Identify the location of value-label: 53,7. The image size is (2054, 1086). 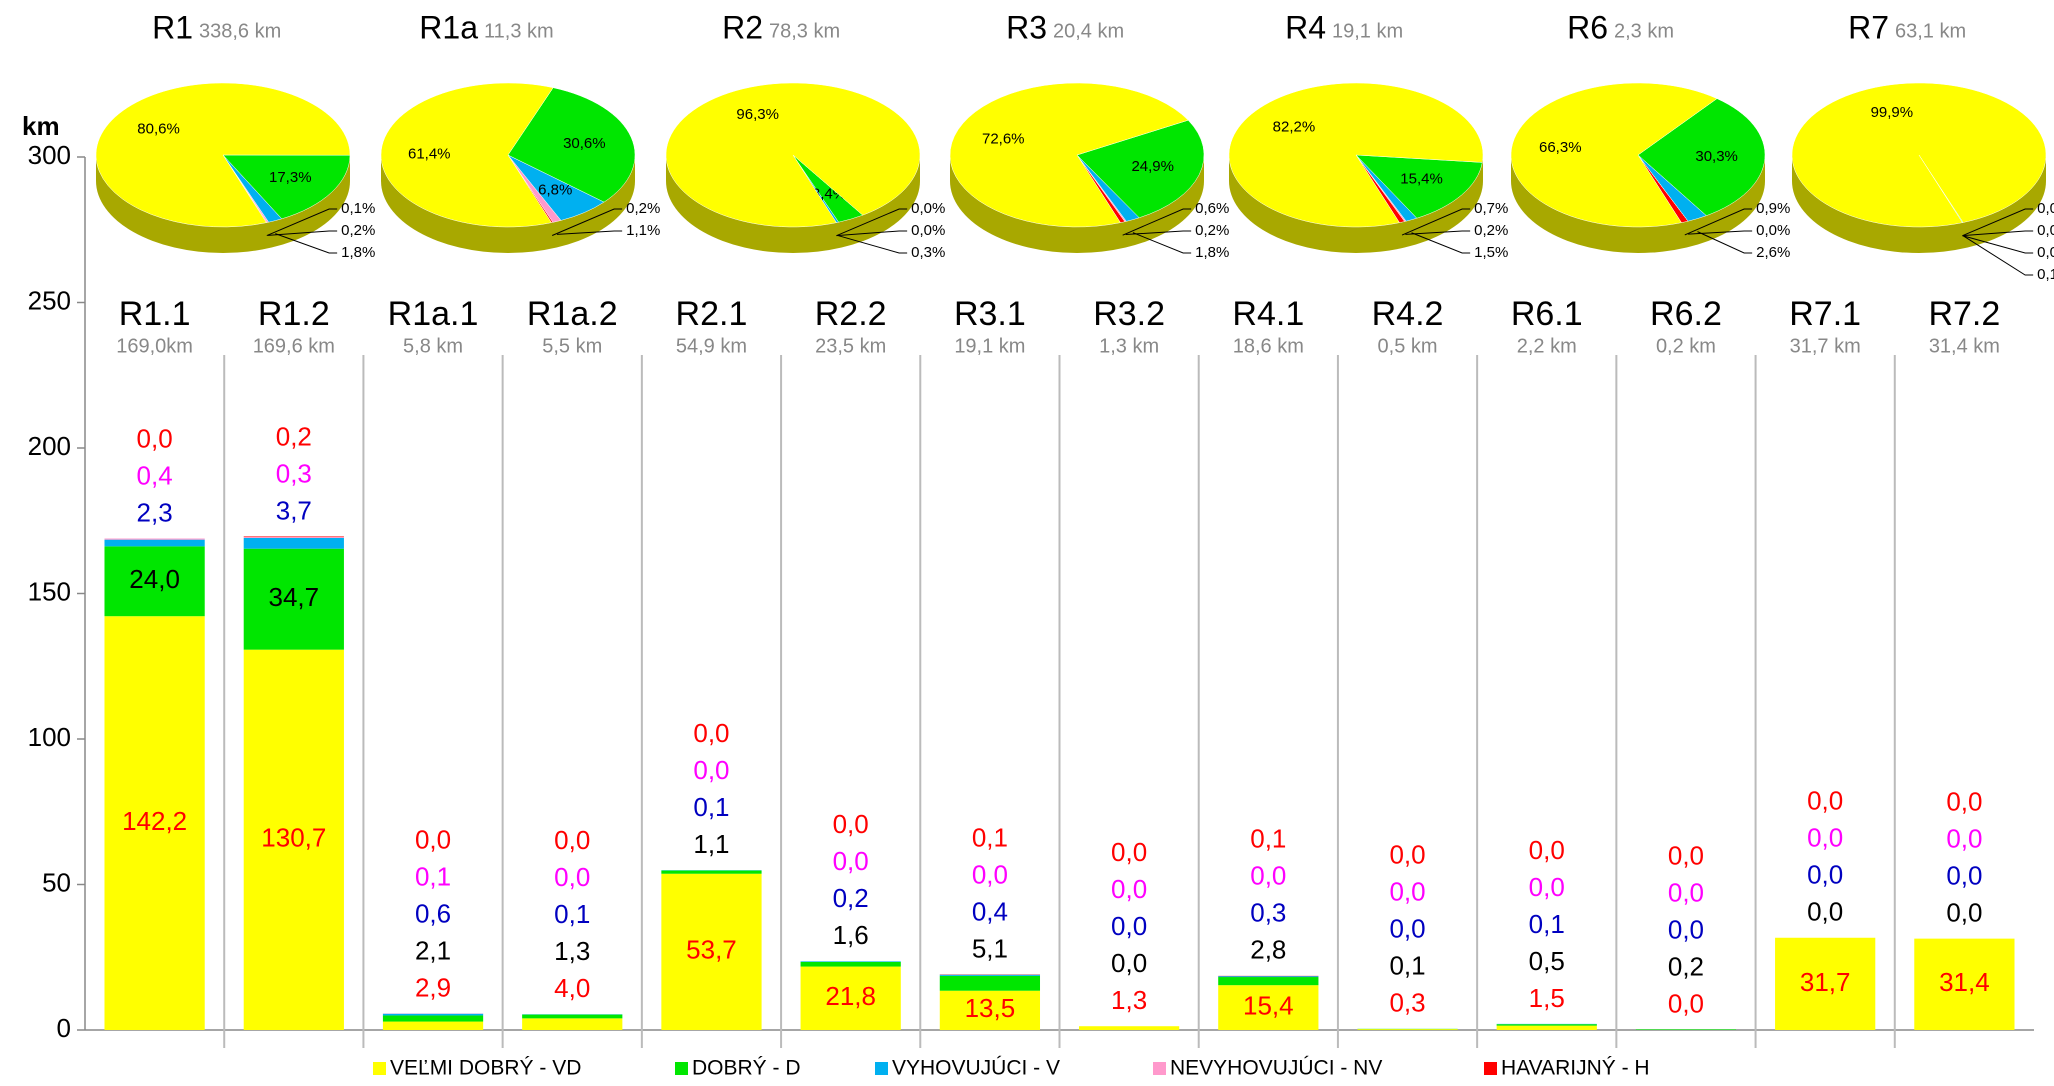
(711, 950).